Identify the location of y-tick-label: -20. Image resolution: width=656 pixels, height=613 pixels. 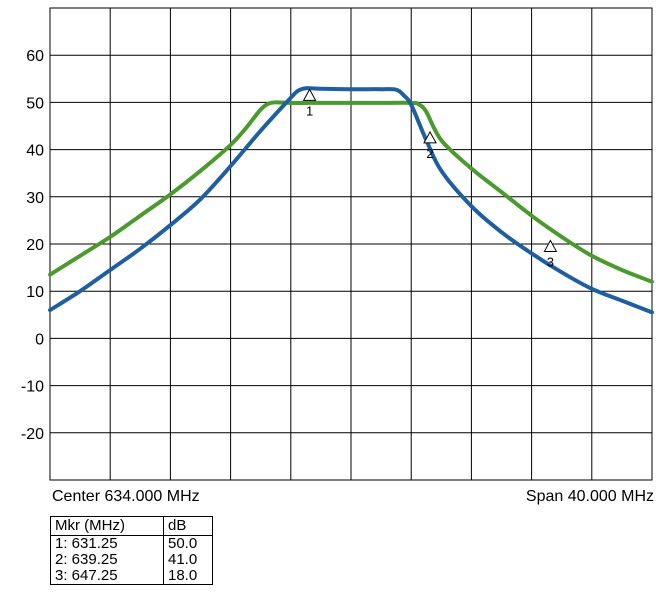
(32, 434).